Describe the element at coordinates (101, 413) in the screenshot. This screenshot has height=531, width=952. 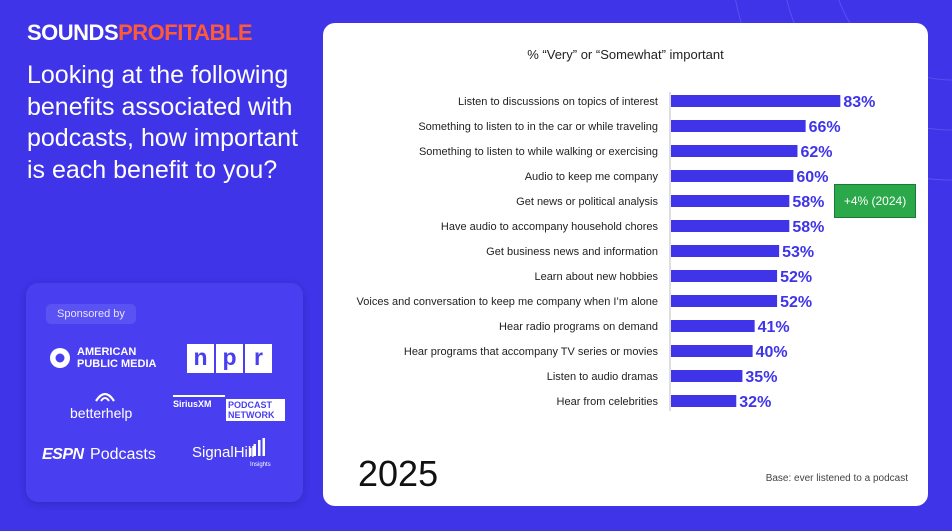
I see `betterhelp-text: betterhelp` at that location.